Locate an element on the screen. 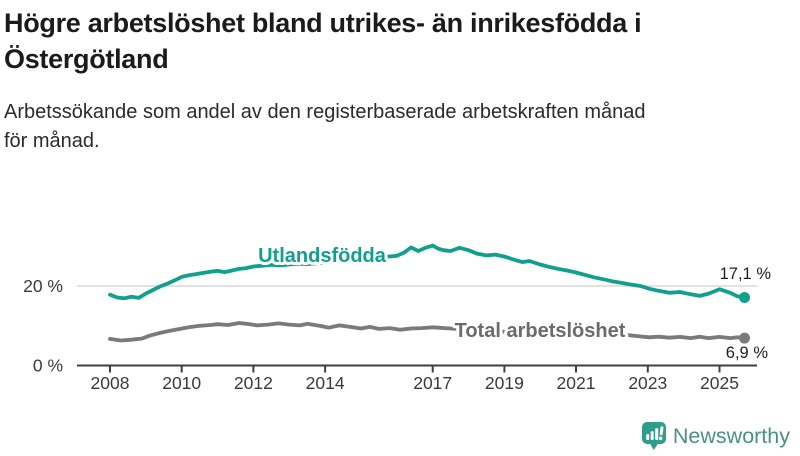 This screenshot has width=800, height=456. end-dot-utlandsfodda is located at coordinates (744, 297).